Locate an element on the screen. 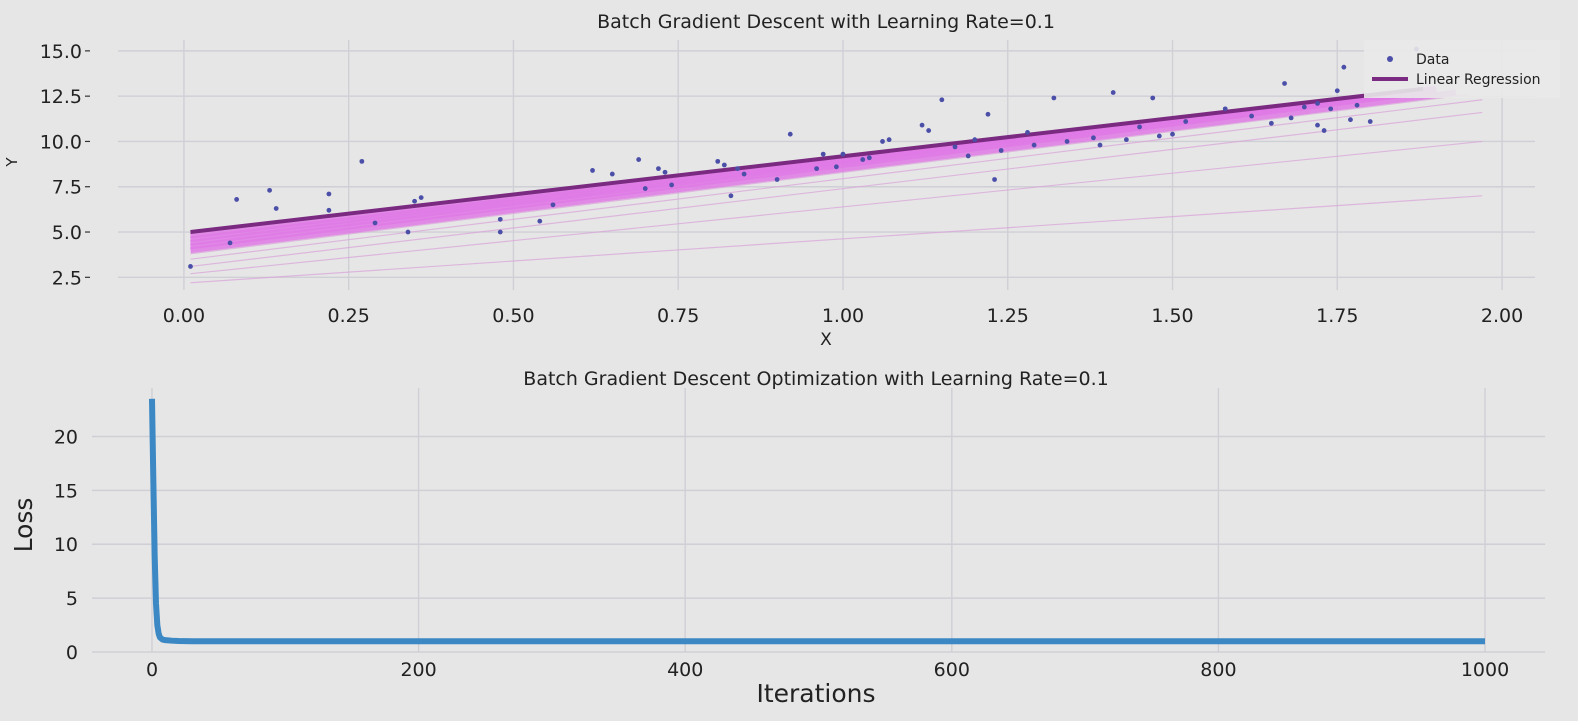 The height and width of the screenshot is (721, 1578). top-x-tick-label: 0.50 is located at coordinates (513, 316).